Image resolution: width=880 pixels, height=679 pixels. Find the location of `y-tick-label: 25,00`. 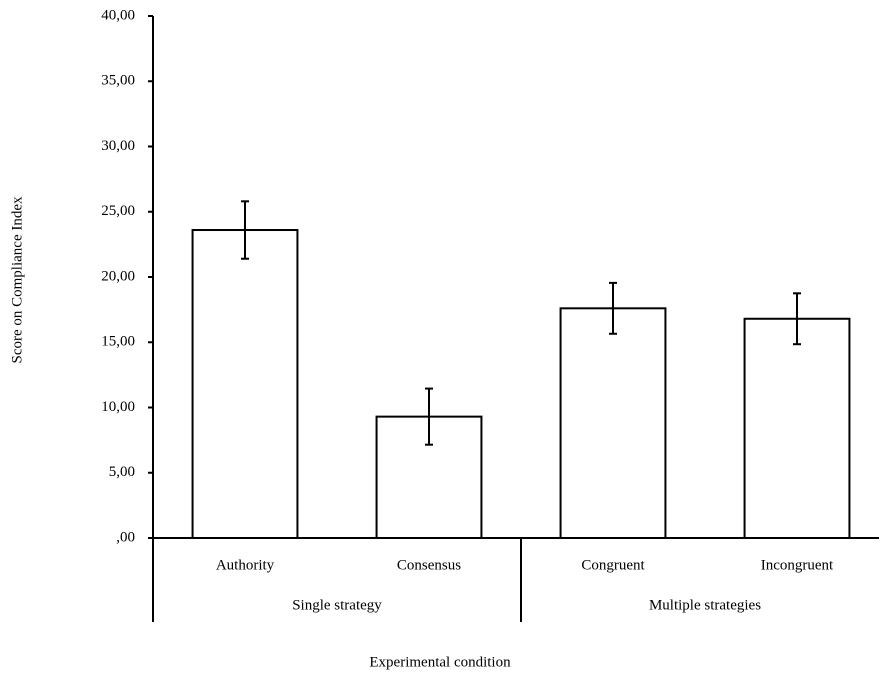

y-tick-label: 25,00 is located at coordinates (118, 211).